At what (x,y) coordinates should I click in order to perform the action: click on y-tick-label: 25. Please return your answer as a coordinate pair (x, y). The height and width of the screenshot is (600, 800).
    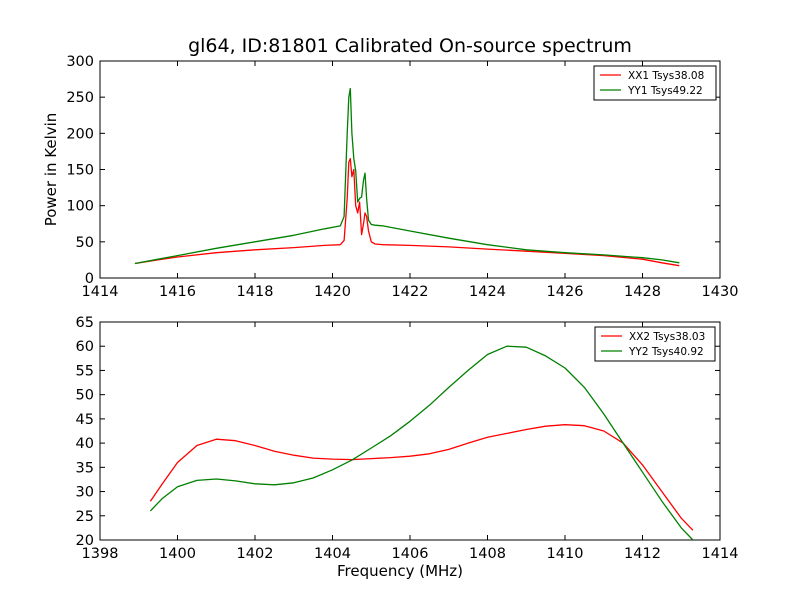
    Looking at the image, I should click on (85, 517).